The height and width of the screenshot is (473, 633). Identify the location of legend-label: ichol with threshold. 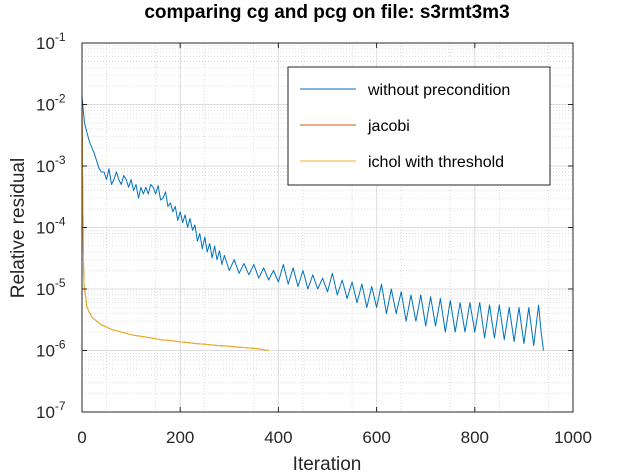
(436, 162).